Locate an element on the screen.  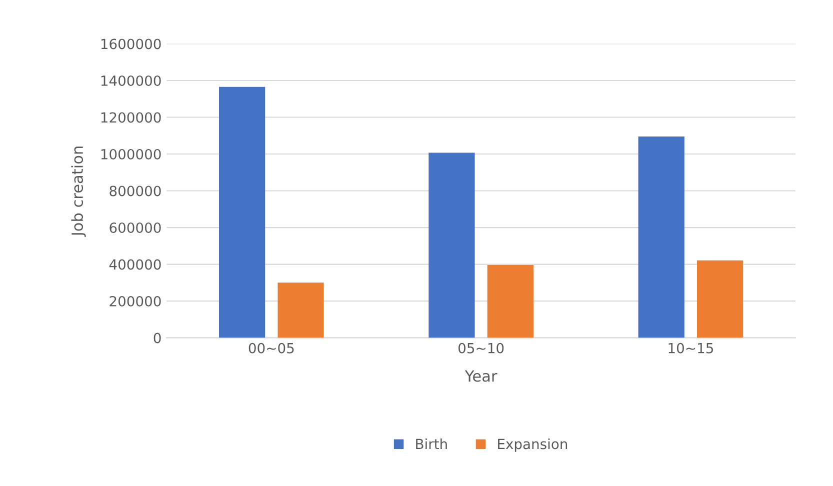
y-tick-label: 200000 is located at coordinates (135, 301).